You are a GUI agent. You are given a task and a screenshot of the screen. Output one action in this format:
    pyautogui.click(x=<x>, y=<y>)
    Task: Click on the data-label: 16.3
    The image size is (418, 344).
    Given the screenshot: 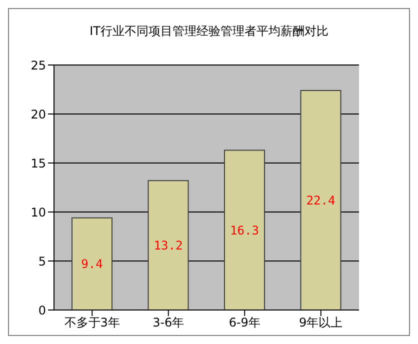 What is the action you would take?
    pyautogui.click(x=244, y=230)
    